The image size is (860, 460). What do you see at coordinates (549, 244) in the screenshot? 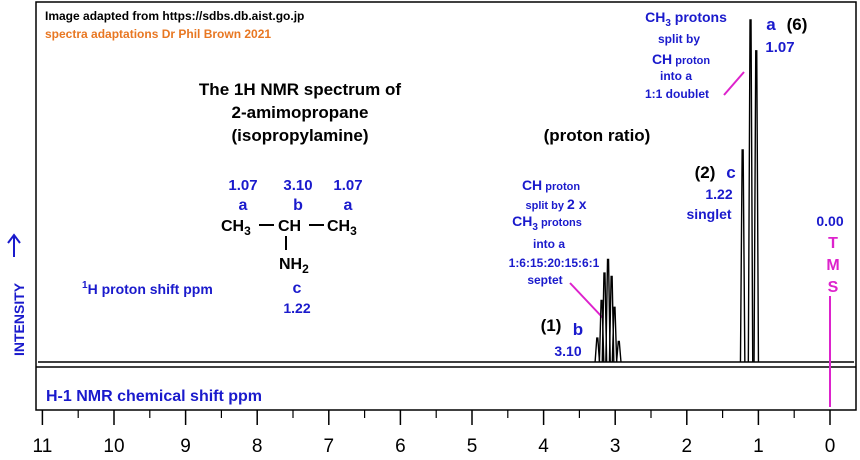
I see `annot-b-line-4: into a` at bounding box center [549, 244].